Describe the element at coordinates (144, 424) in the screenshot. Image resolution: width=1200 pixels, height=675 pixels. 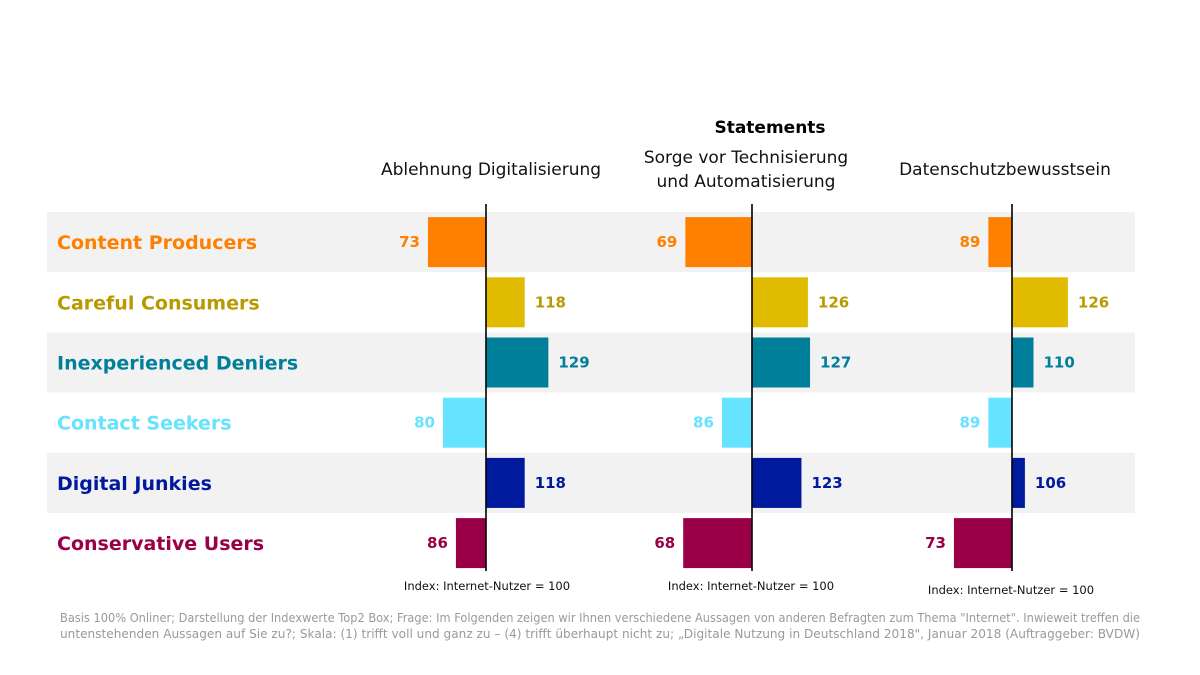
I see `segment-label: Contact Seekers` at that location.